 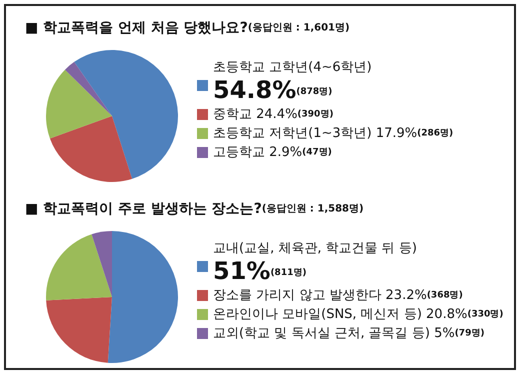 I want to click on legend-label: 고등학교 2.9%(47명), so click(x=272, y=152).